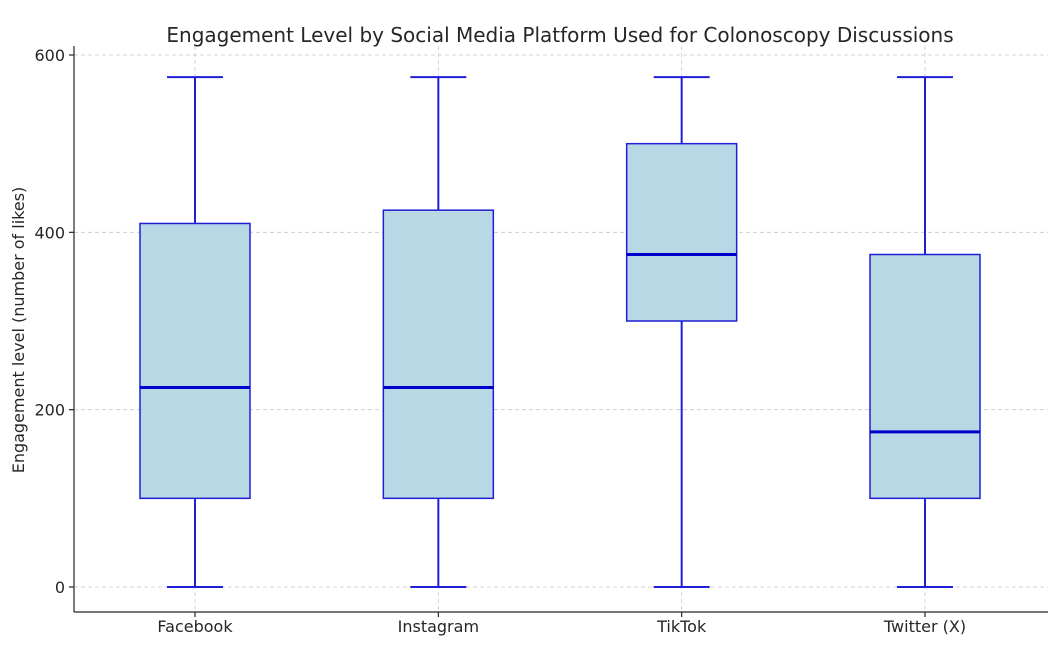  Describe the element at coordinates (438, 626) in the screenshot. I see `x-tick-label: Instagram` at that location.